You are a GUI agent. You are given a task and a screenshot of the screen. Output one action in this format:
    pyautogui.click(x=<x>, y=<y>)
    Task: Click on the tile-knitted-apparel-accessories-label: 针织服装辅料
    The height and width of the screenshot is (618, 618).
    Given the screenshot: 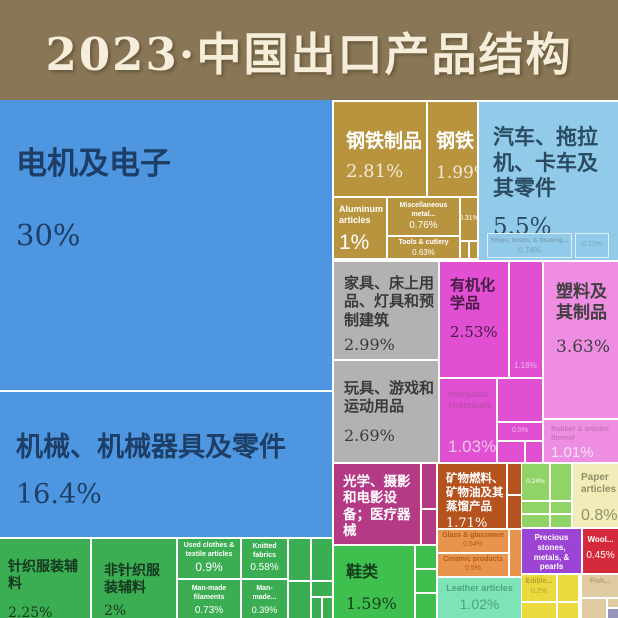 What is the action you would take?
    pyautogui.click(x=43, y=576)
    